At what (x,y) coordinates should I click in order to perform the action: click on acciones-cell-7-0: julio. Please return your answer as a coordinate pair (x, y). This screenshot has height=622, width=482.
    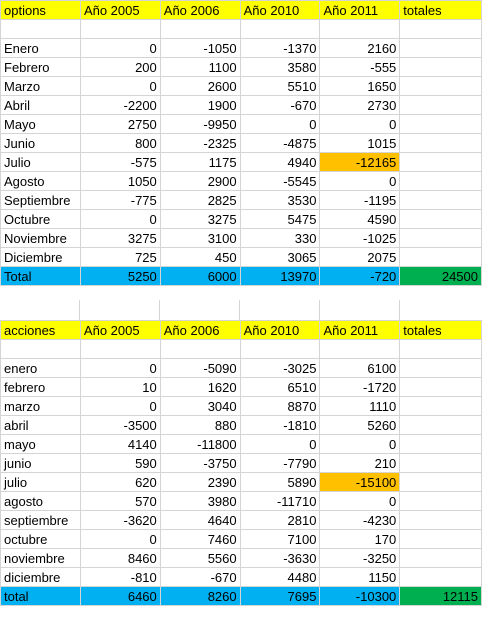
    Looking at the image, I should click on (40, 482).